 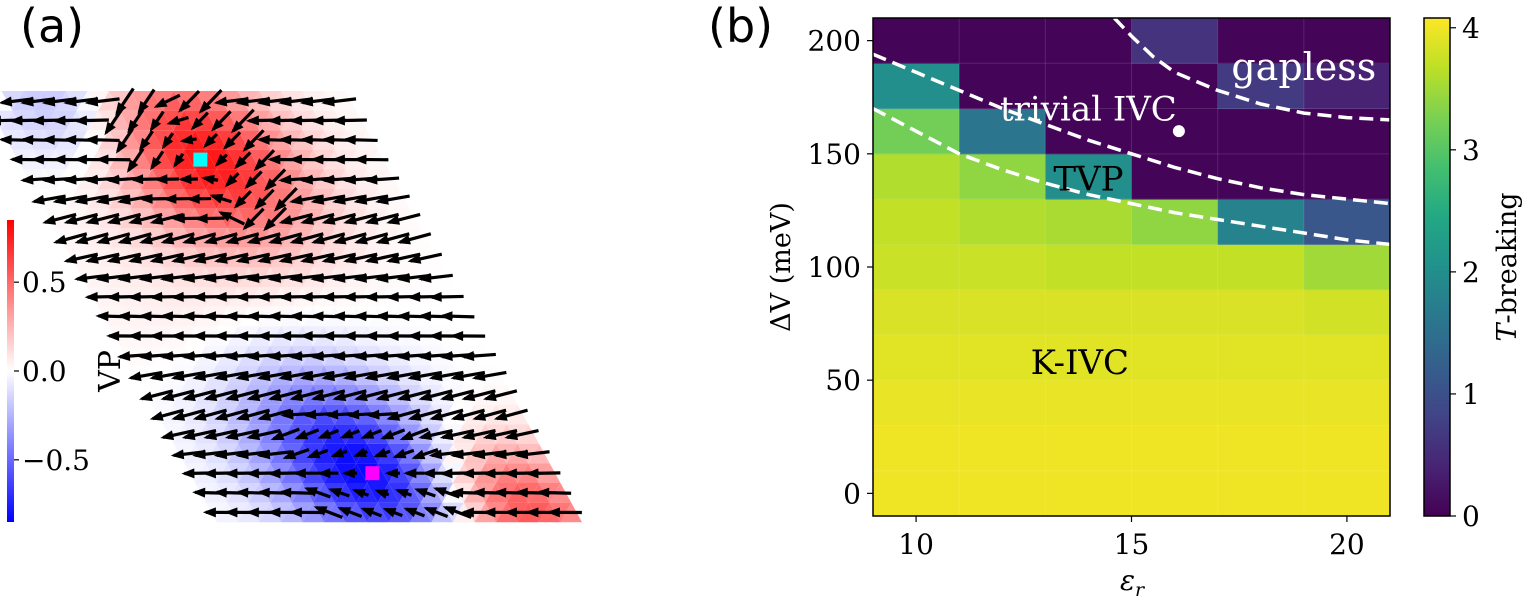 What do you see at coordinates (843, 380) in the screenshot?
I see `y-tick-label: 50` at bounding box center [843, 380].